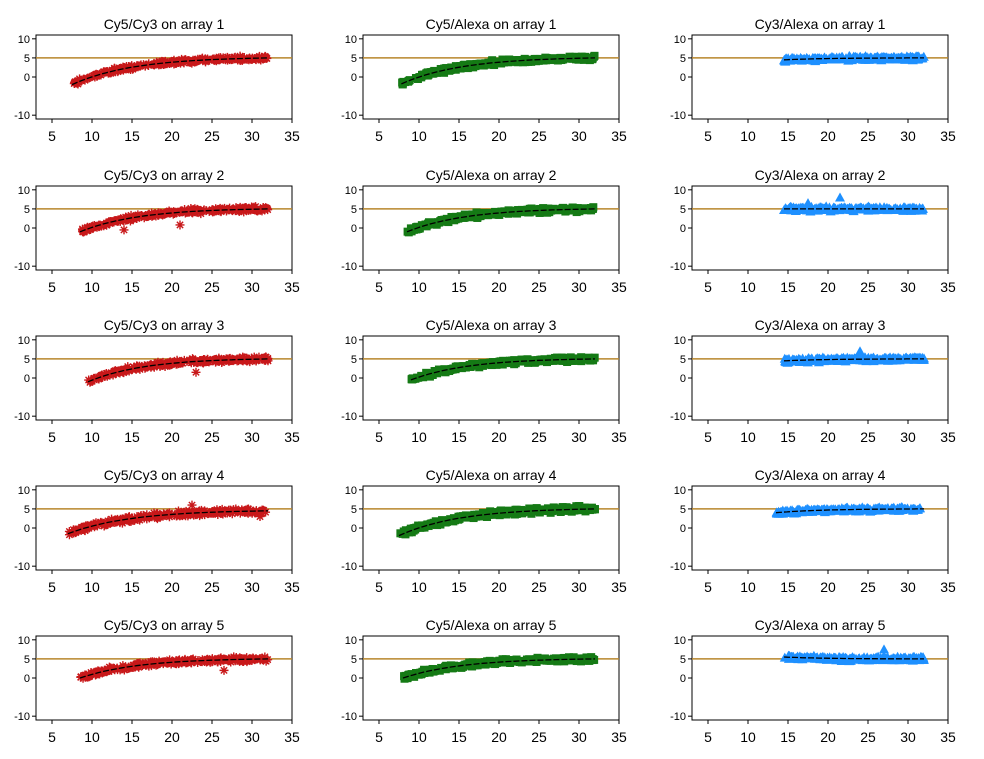  What do you see at coordinates (820, 475) in the screenshot?
I see `chart-title: Cy3/Alexa on array 4` at bounding box center [820, 475].